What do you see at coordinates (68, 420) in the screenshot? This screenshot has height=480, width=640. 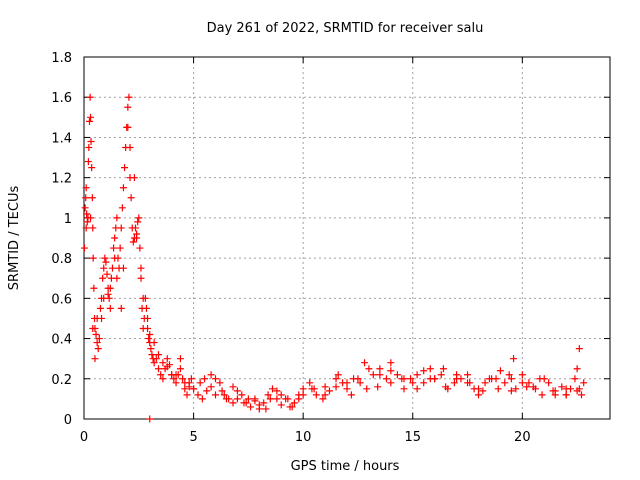 I see `y-tick-label: 0` at bounding box center [68, 420].